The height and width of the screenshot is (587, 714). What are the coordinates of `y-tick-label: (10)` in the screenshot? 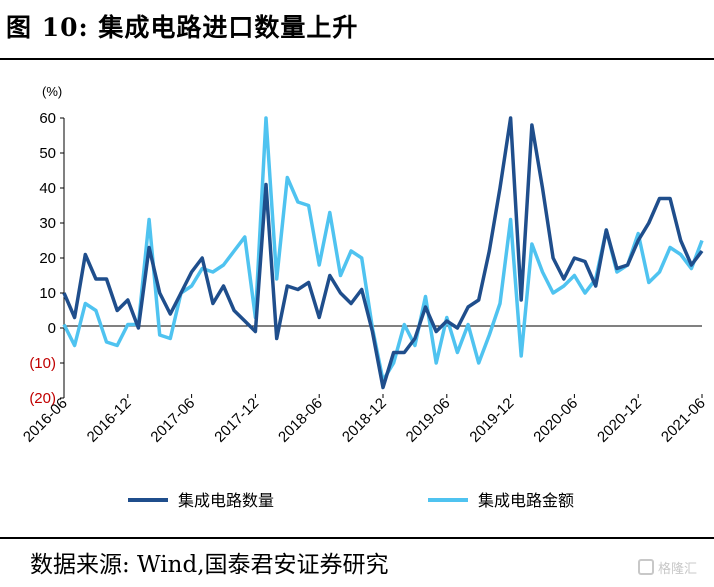 It's located at (42, 363).